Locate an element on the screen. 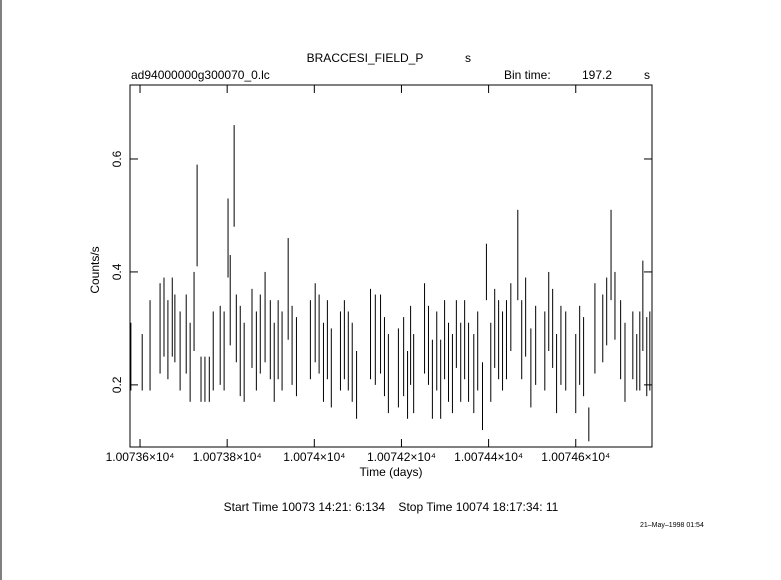  chart-title: BRACCESI_FIELD_P is located at coordinates (365, 58).